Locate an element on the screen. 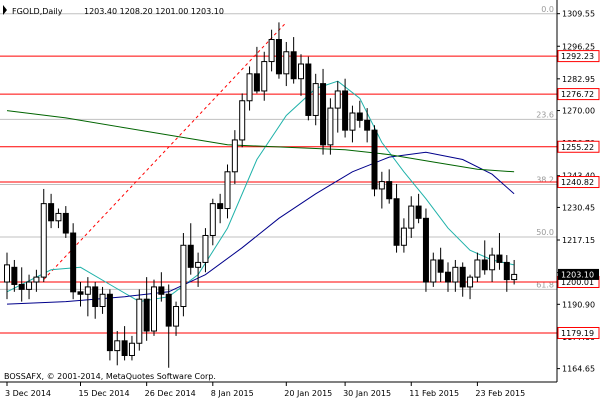 Image resolution: width=600 pixels, height=400 pixels. price-tick-label: 1190.90 is located at coordinates (578, 304).